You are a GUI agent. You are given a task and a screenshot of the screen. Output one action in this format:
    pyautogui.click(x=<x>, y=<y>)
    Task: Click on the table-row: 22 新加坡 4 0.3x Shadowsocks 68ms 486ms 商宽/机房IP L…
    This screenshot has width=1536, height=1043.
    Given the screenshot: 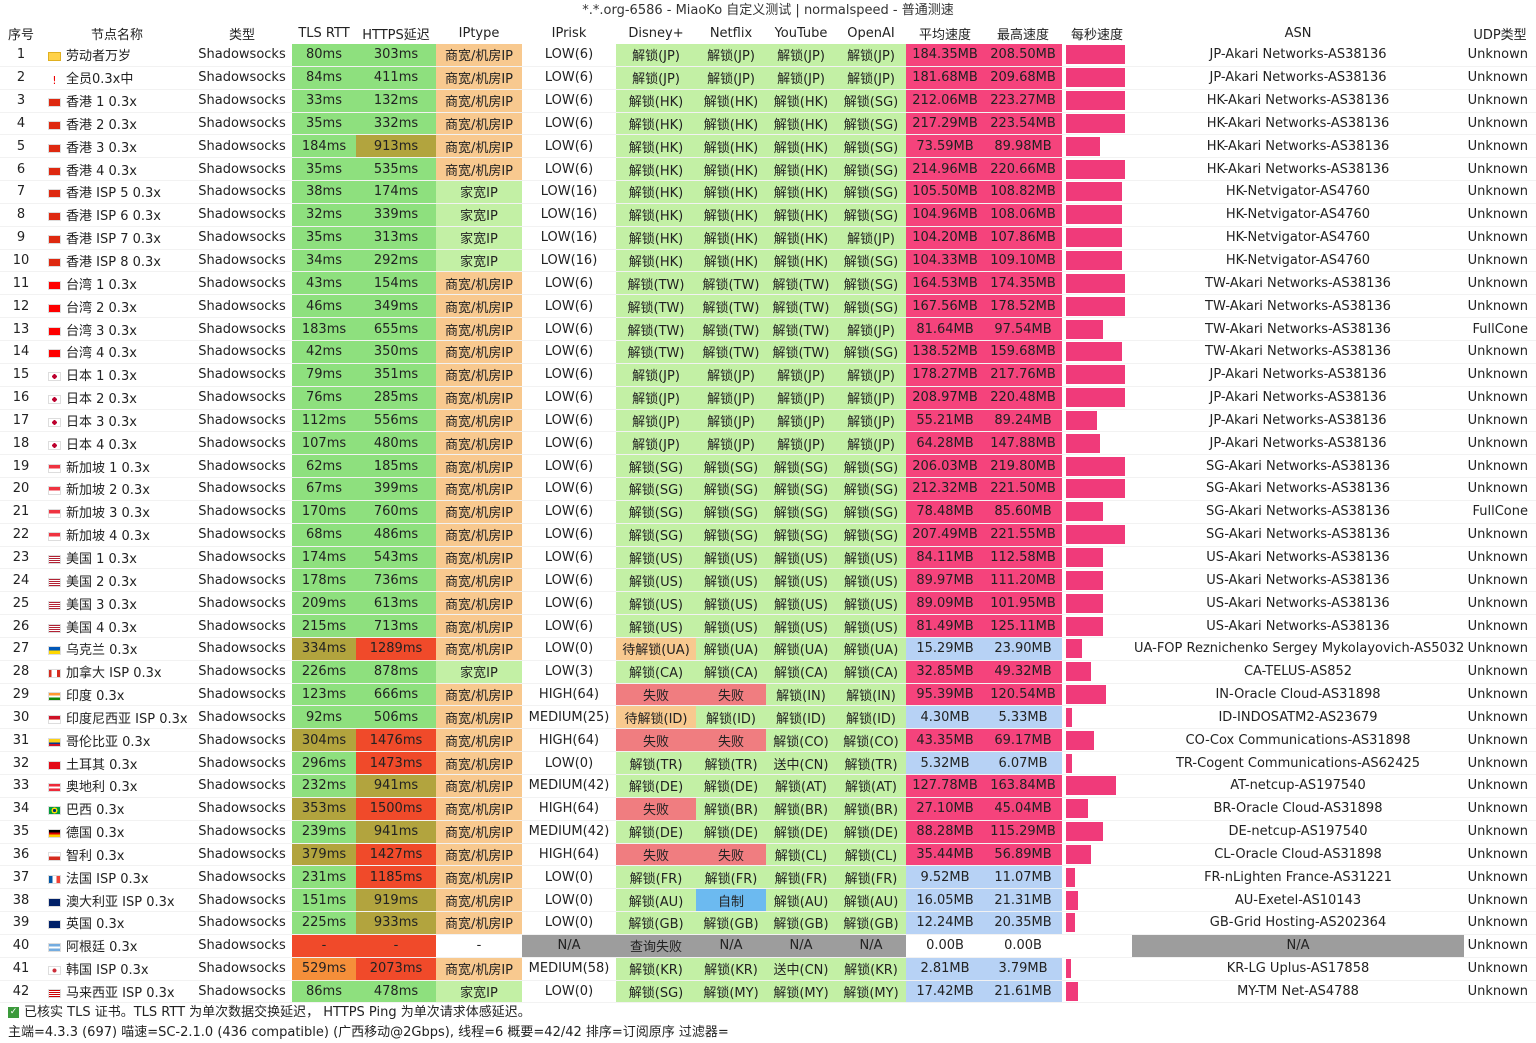 What is the action you would take?
    pyautogui.click(x=768, y=535)
    